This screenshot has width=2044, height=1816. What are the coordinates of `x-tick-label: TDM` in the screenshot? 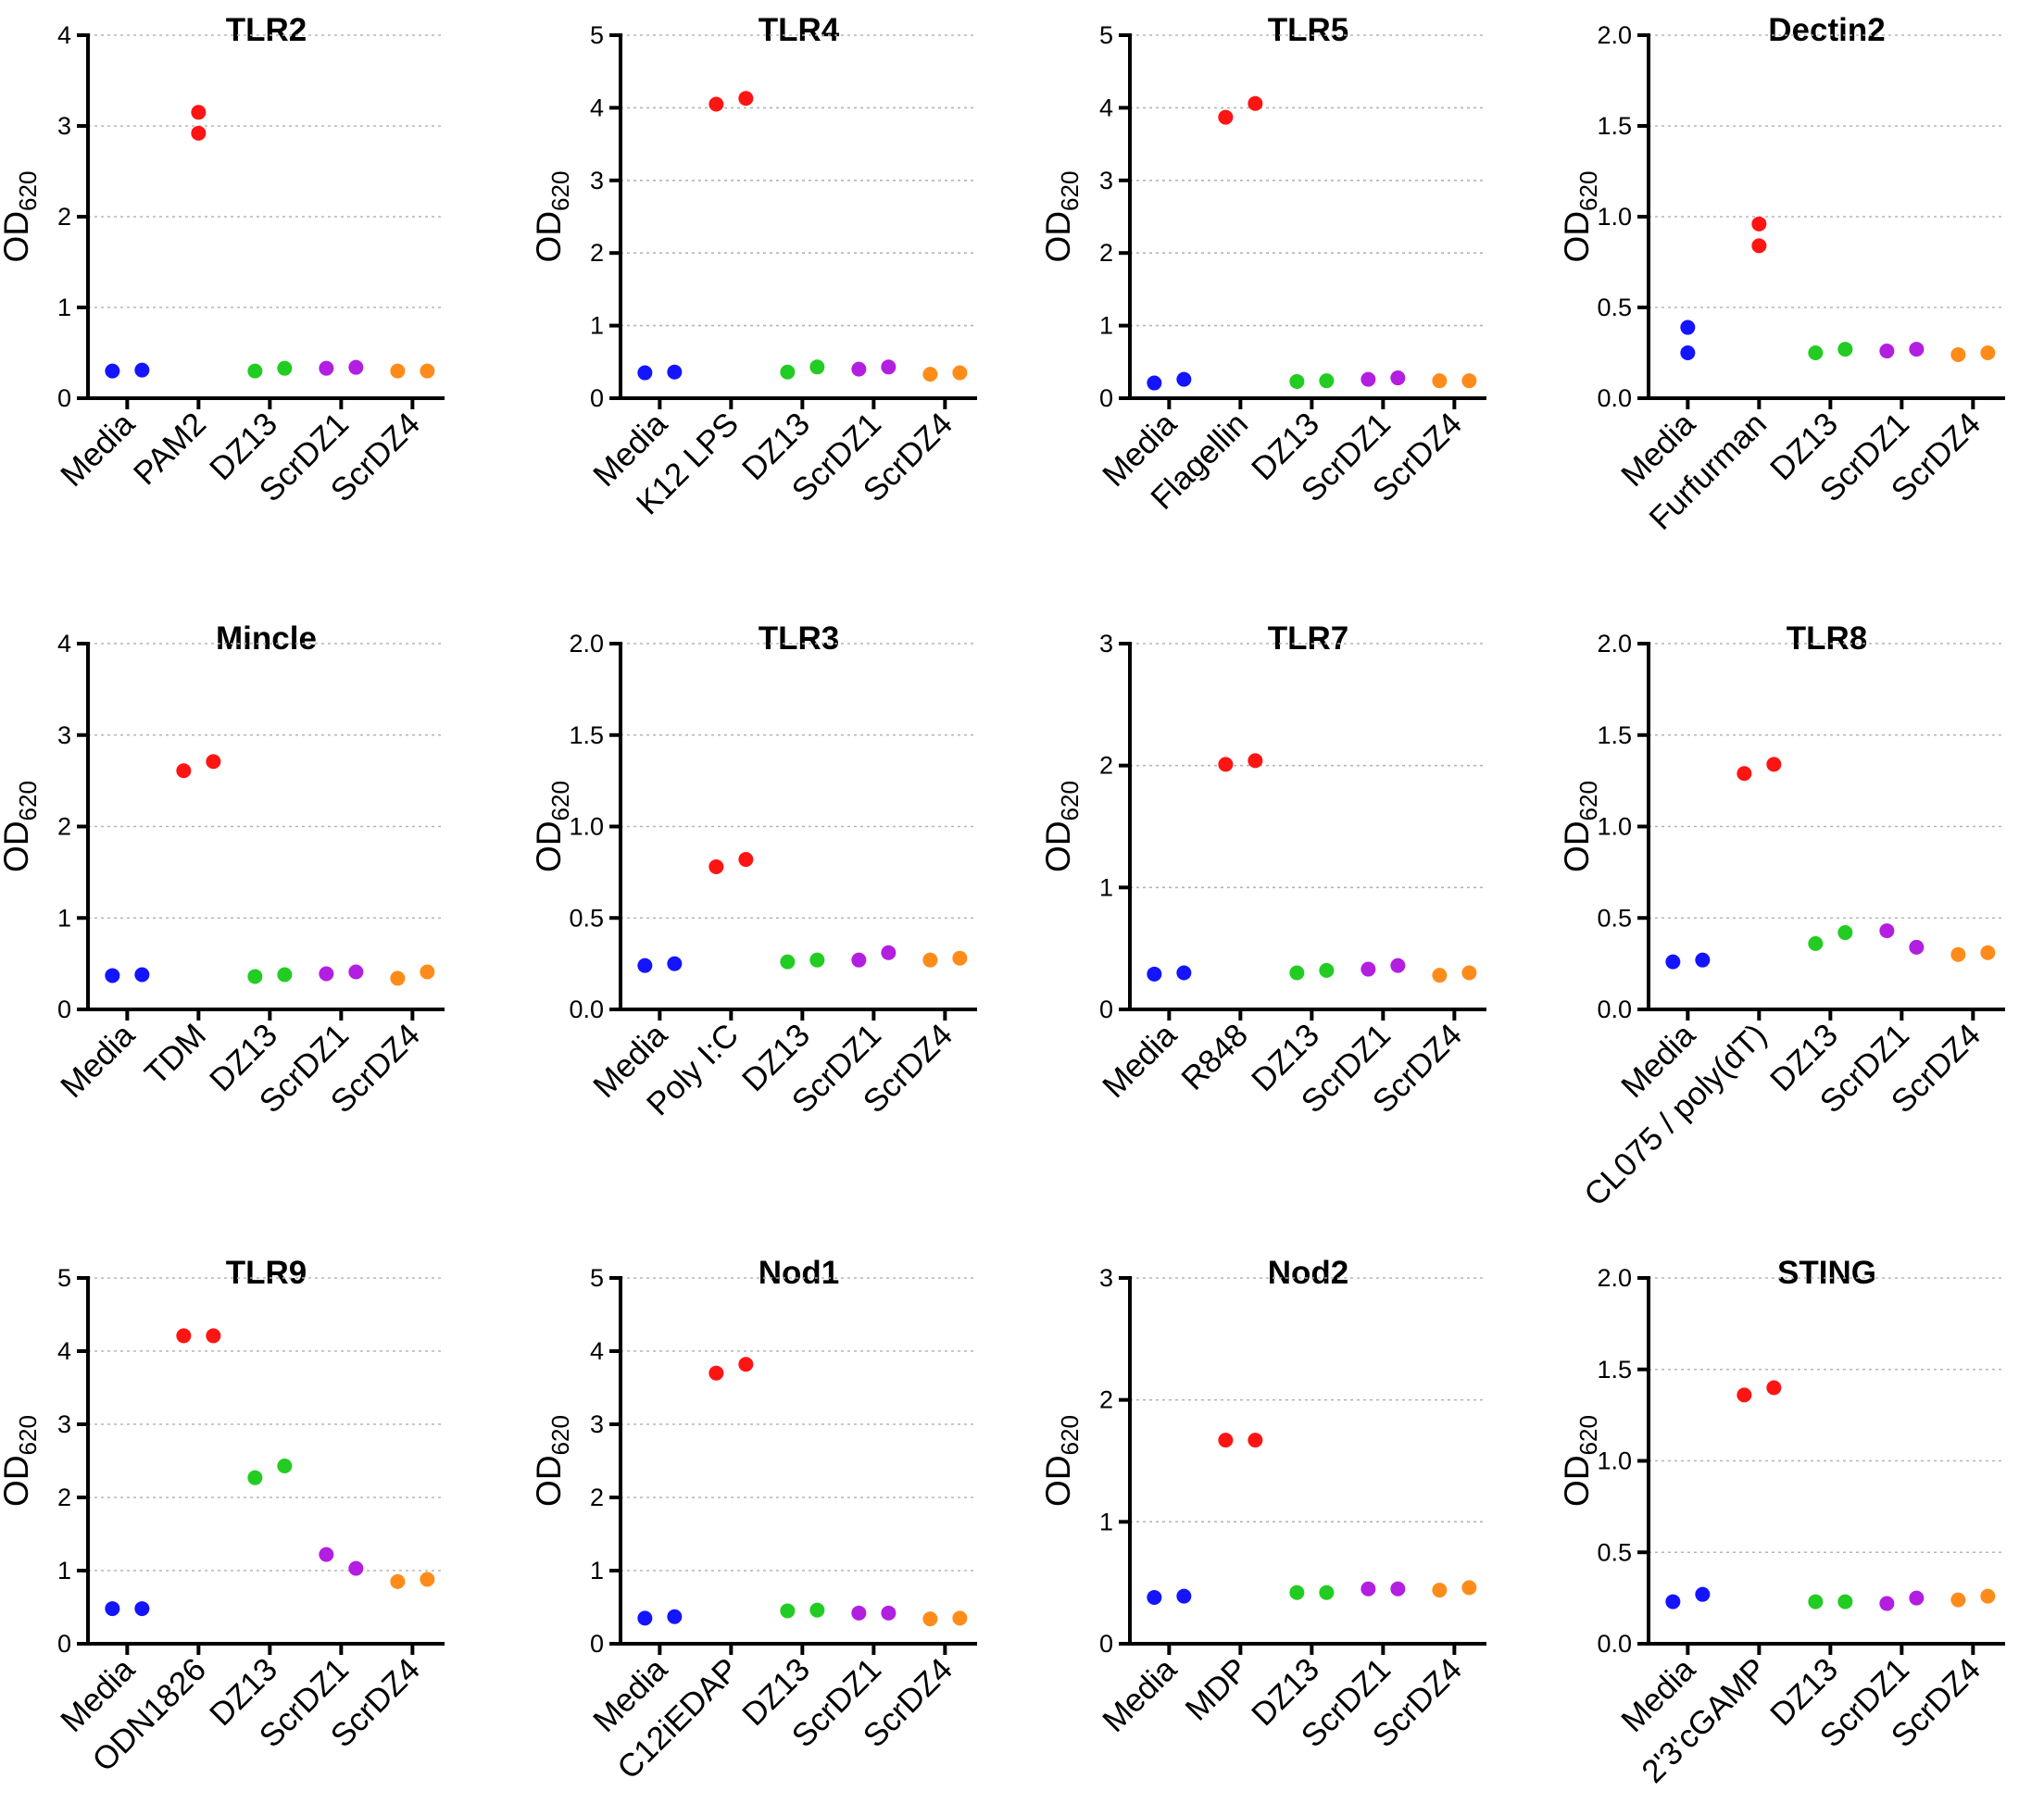 It's located at (175, 1054).